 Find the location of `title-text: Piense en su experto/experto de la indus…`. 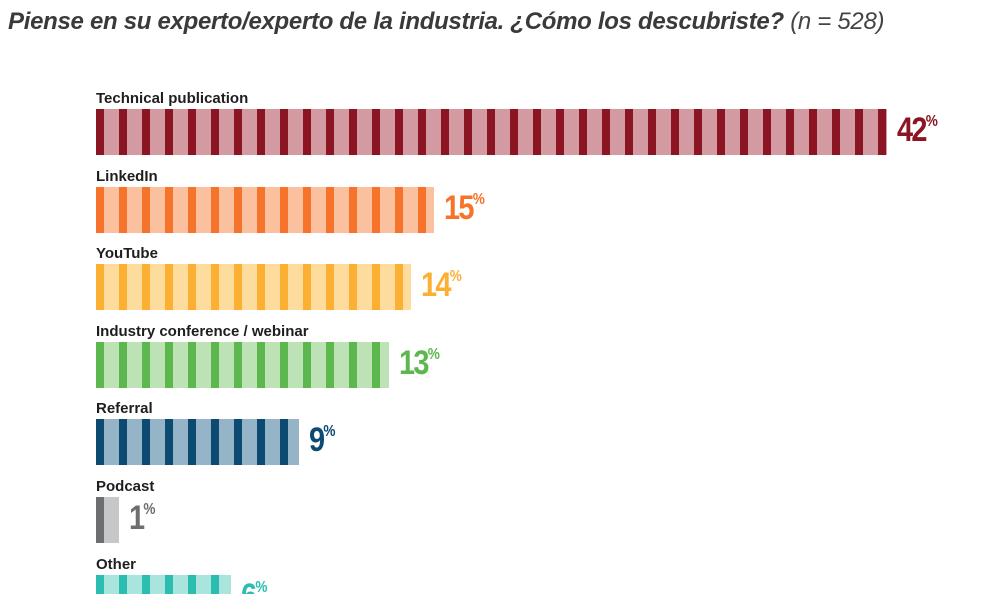

title-text: Piense en su experto/experto de la indus… is located at coordinates (396, 21).